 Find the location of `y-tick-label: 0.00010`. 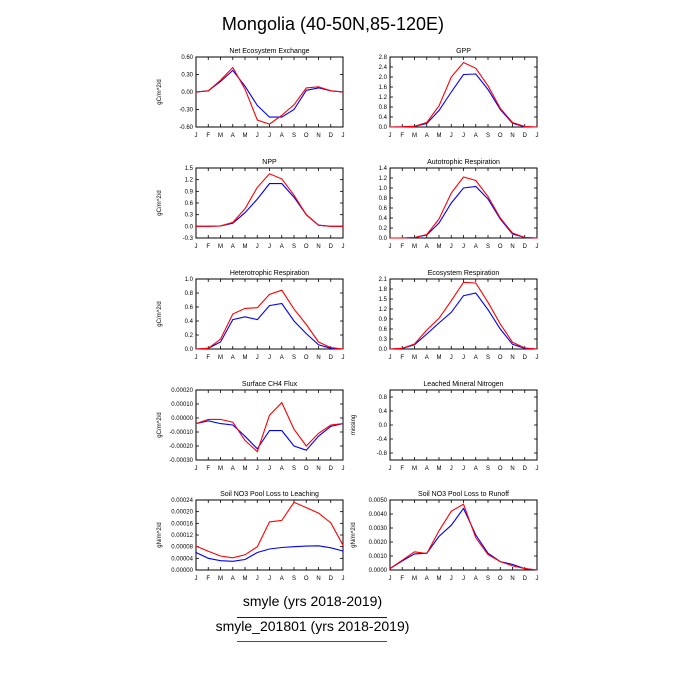

y-tick-label: 0.00010 is located at coordinates (182, 405).